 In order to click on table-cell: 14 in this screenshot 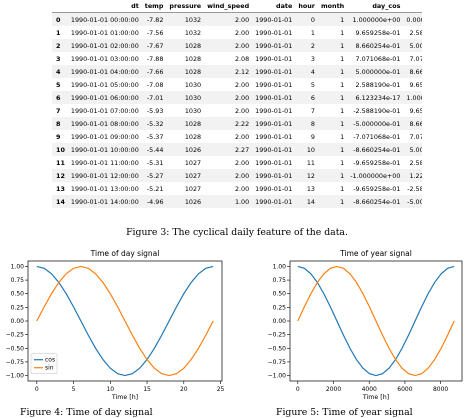, I will do `click(306, 201)`.